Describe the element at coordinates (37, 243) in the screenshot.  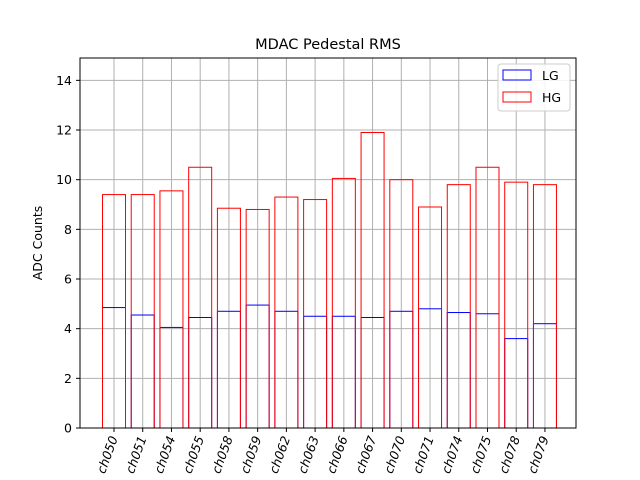
I see `y-axis-label: ADC Counts` at that location.